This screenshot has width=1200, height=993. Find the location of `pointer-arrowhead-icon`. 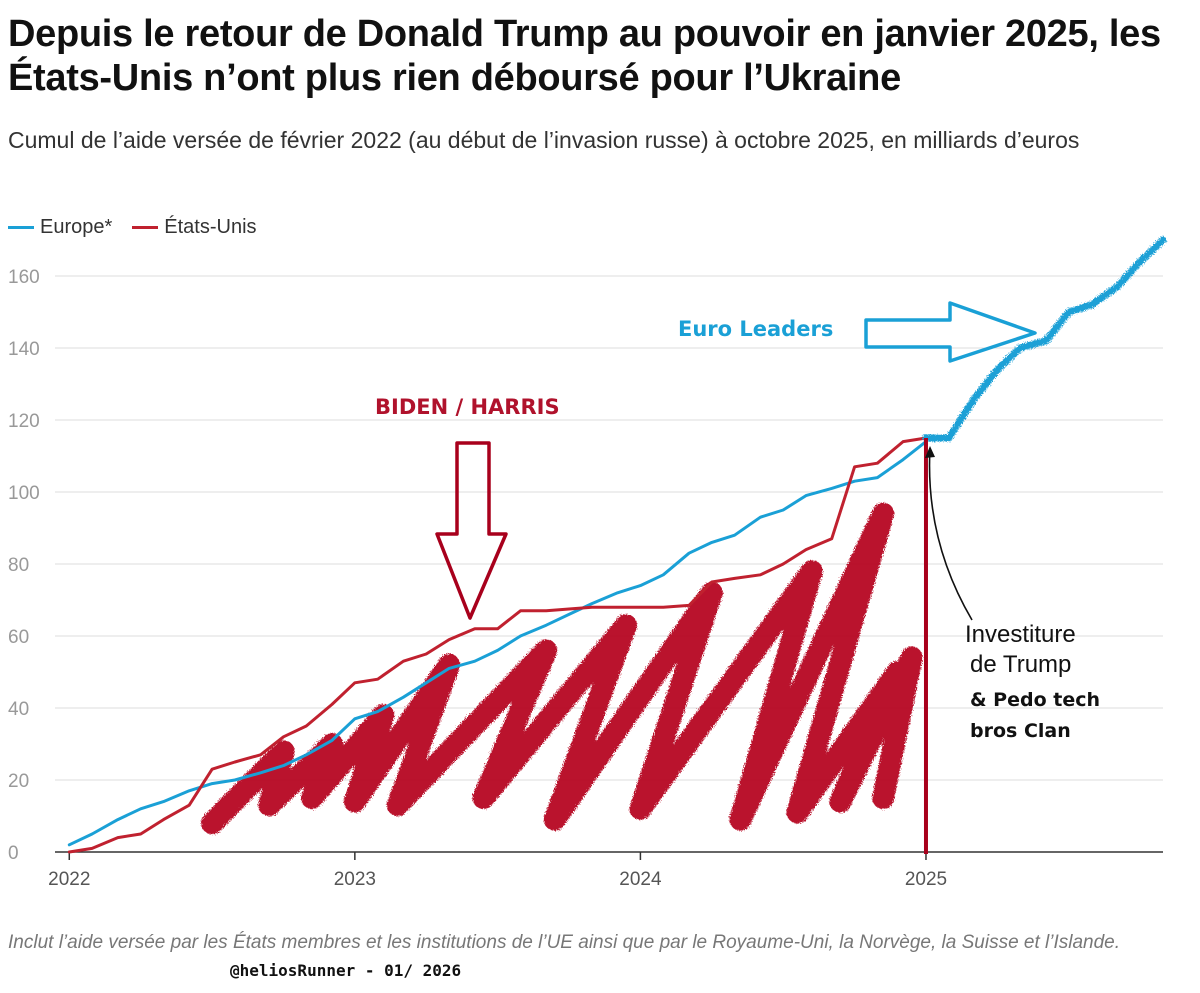

pointer-arrowhead-icon is located at coordinates (930, 452).